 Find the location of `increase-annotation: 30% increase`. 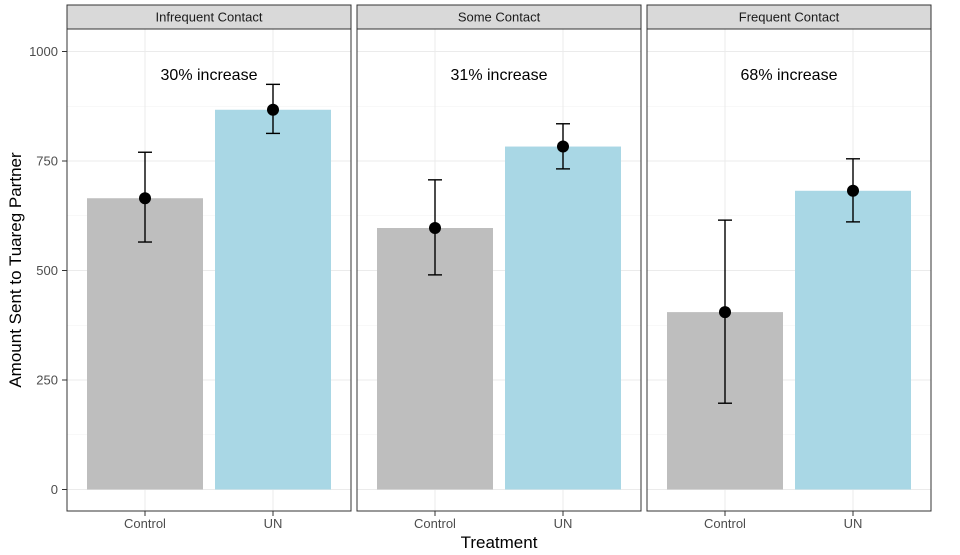

increase-annotation: 30% increase is located at coordinates (209, 75).